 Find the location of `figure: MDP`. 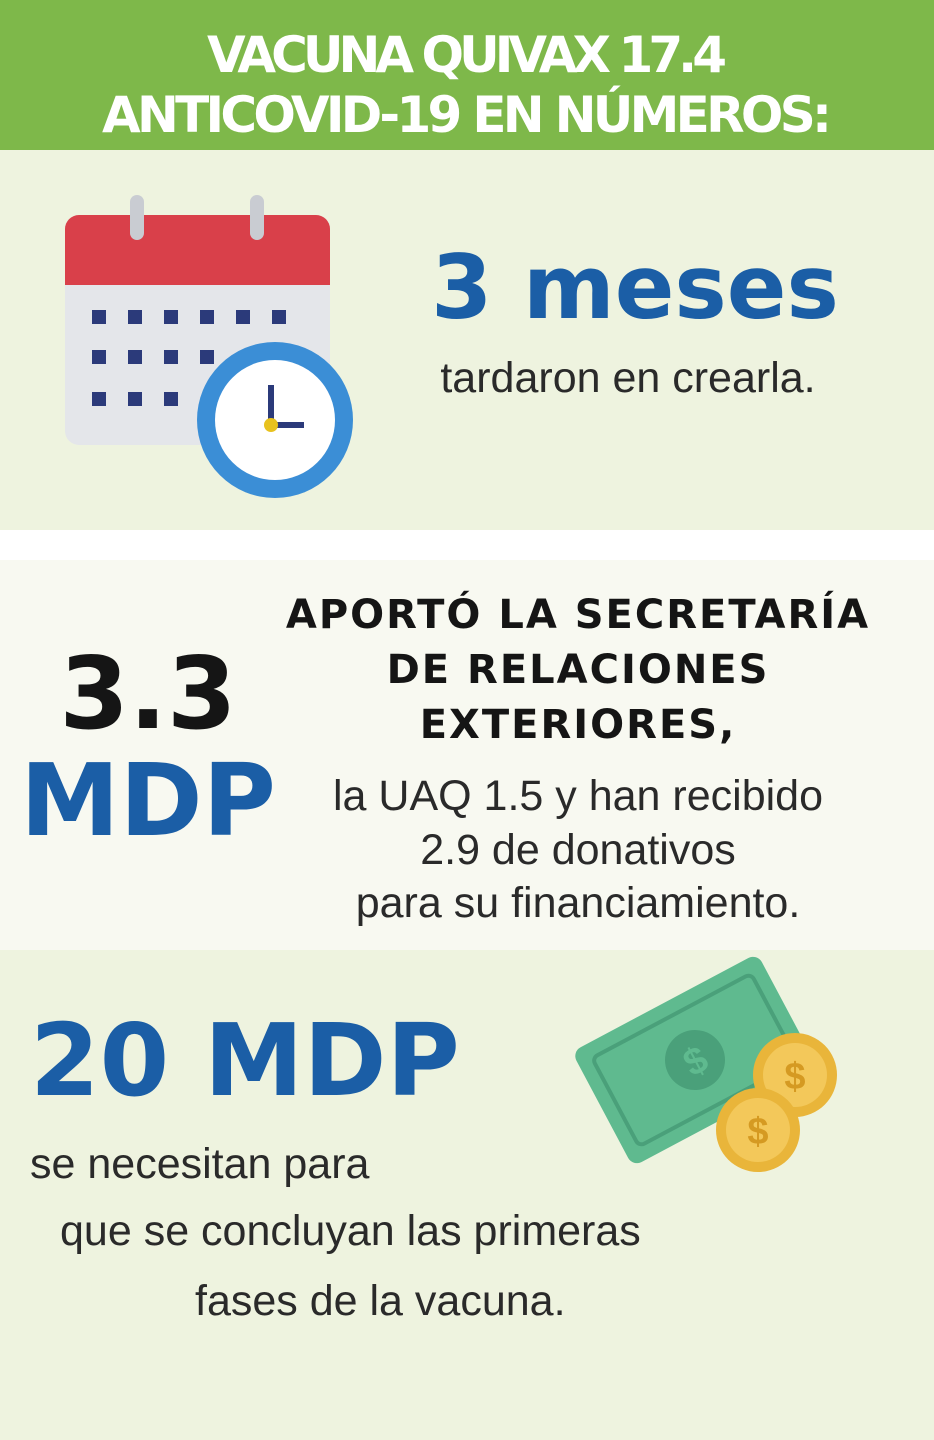

figure: MDP is located at coordinates (148, 800).